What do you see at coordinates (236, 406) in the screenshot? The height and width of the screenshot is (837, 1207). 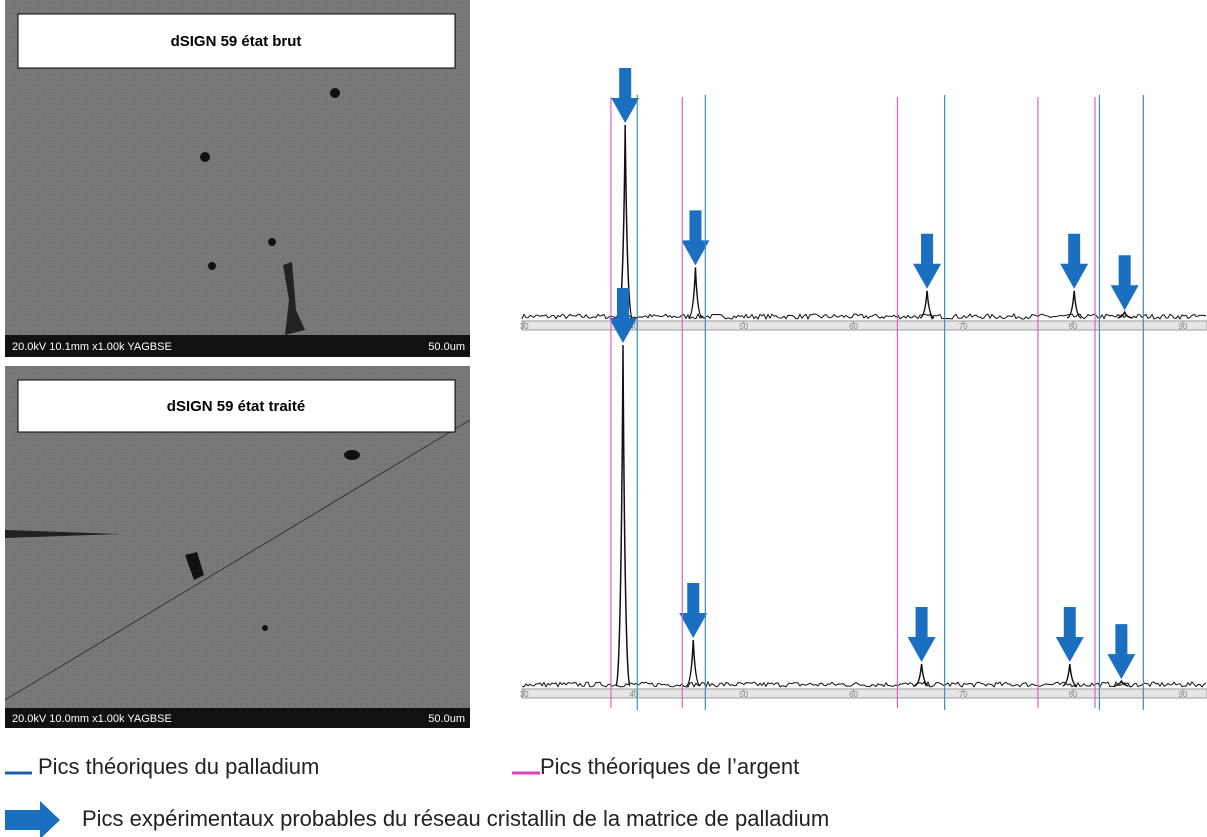 I see `micrograph-title: dSIGN 59 état traité` at bounding box center [236, 406].